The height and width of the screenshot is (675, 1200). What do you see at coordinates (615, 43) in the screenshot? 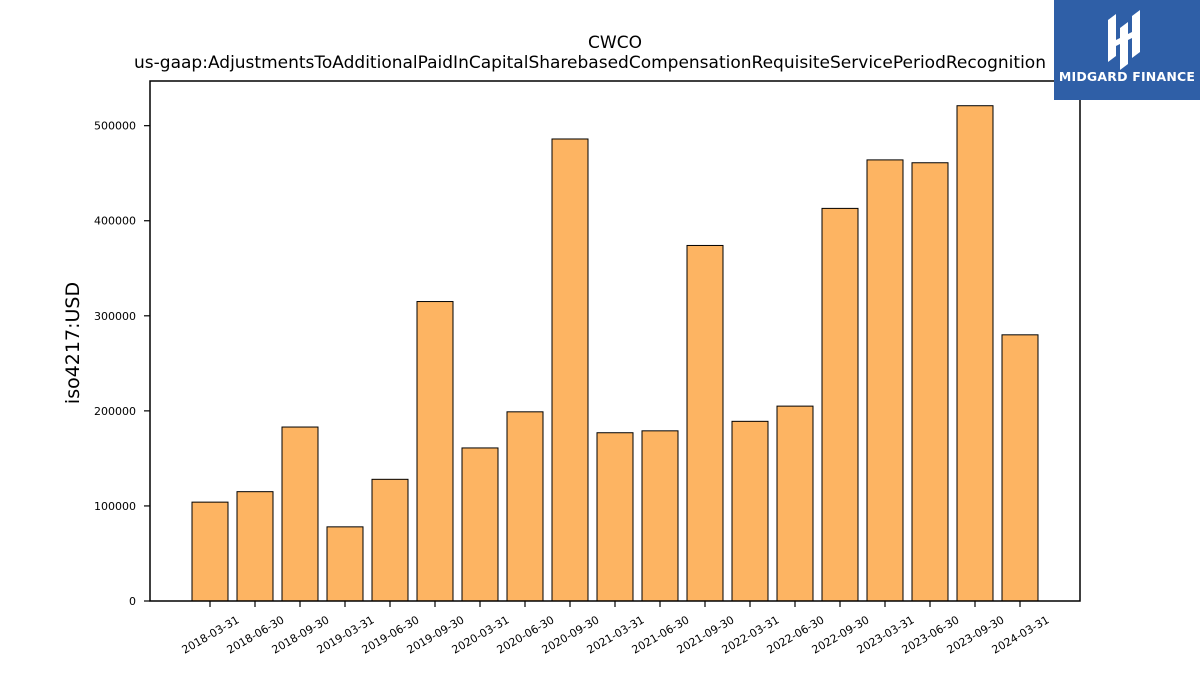
I see `chart-title: CWCO` at bounding box center [615, 43].